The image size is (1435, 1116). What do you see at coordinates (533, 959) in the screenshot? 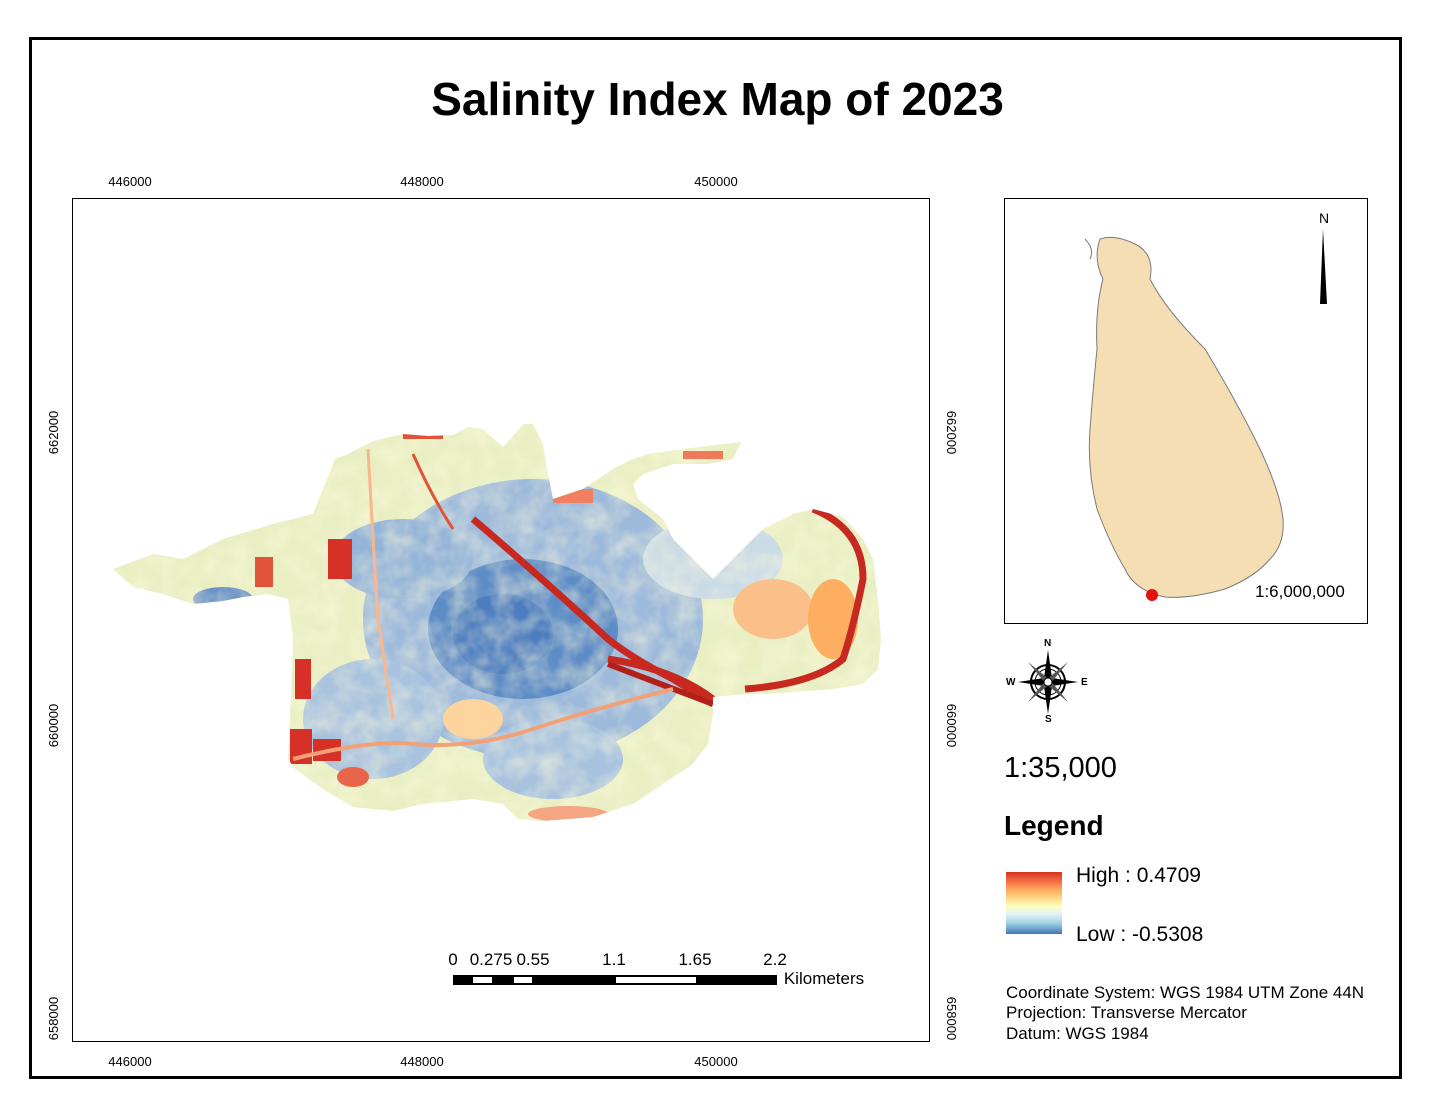
I see `scalebar-label-2: 0.55` at bounding box center [533, 959].